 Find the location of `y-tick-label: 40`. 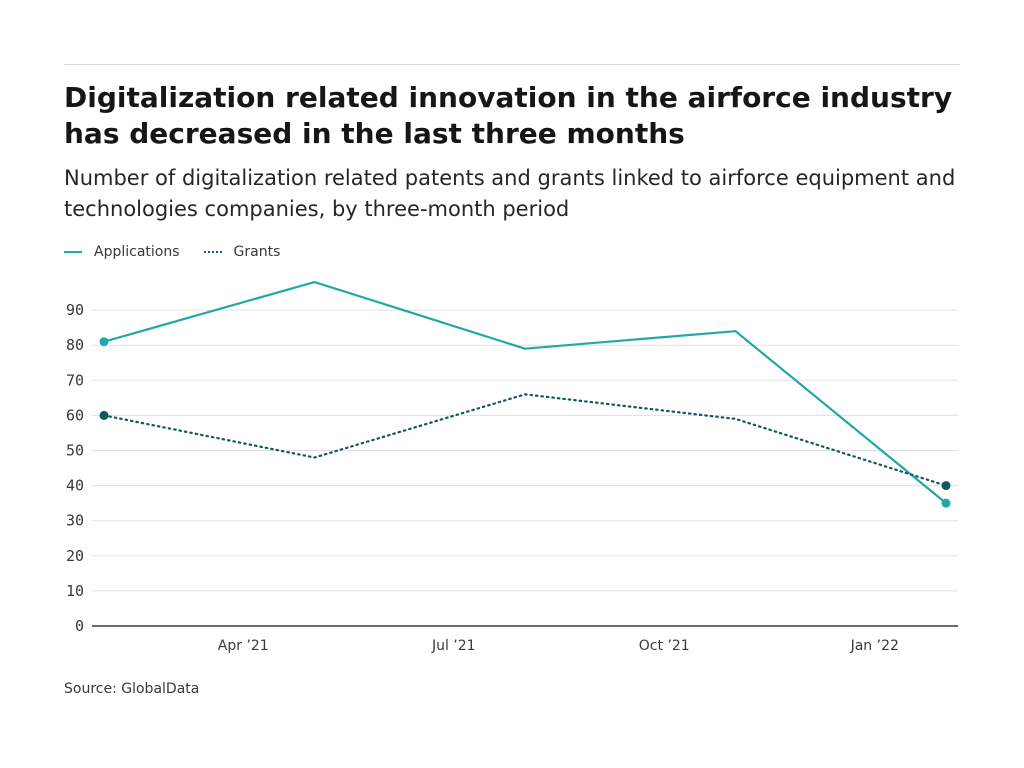

y-tick-label: 40 is located at coordinates (75, 486).